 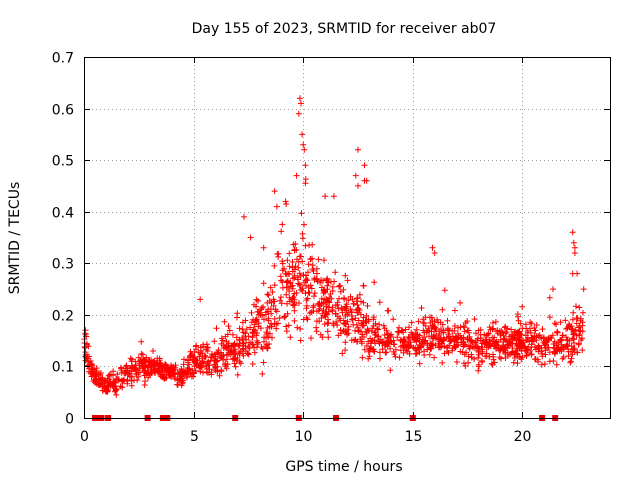 I want to click on x-tick-label: 20, so click(x=523, y=437).